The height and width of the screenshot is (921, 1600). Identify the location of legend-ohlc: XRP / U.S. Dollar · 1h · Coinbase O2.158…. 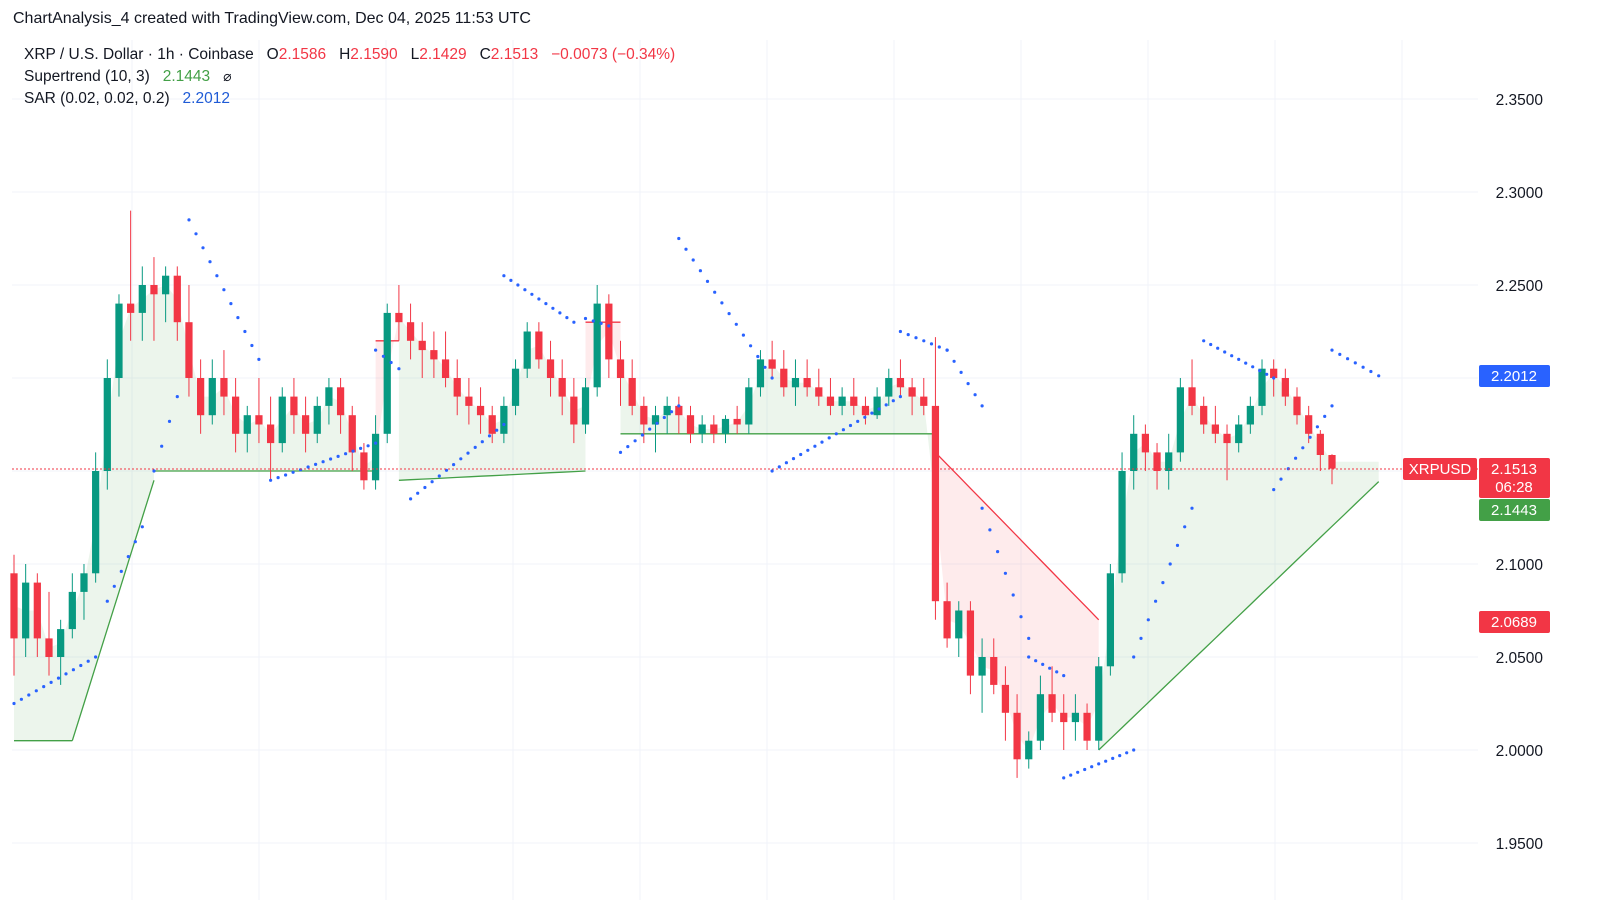
(349, 55).